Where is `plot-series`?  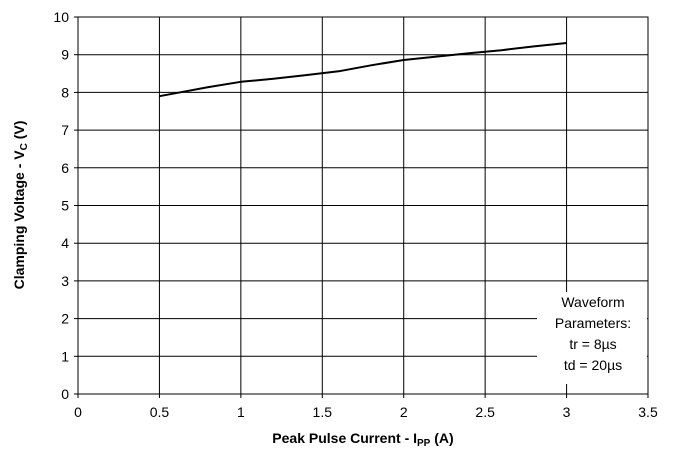 plot-series is located at coordinates (363, 70).